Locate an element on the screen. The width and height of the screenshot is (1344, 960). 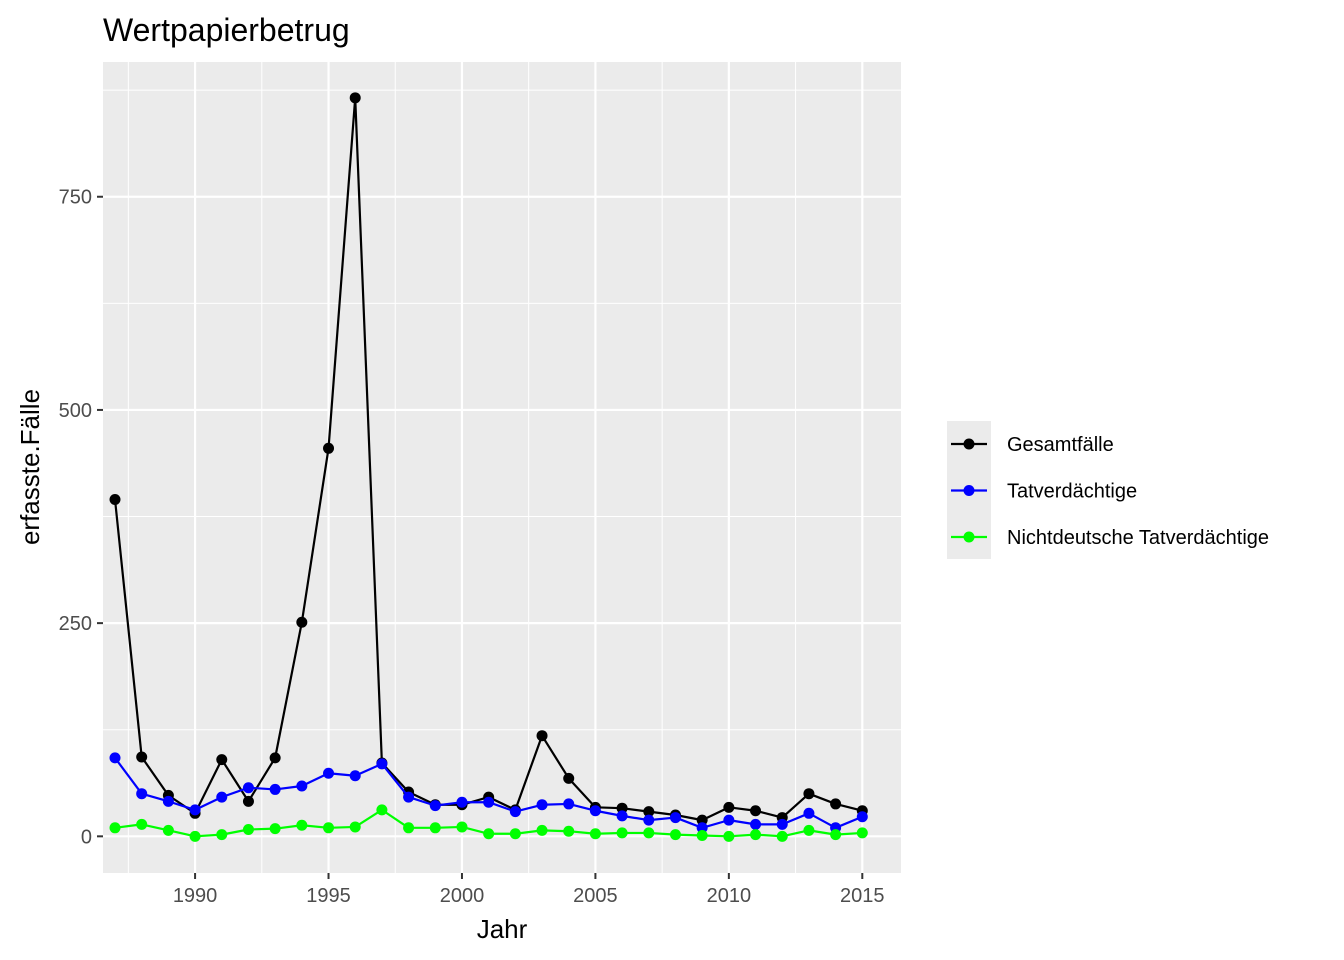
y-tick-label: 750 is located at coordinates (75, 198).